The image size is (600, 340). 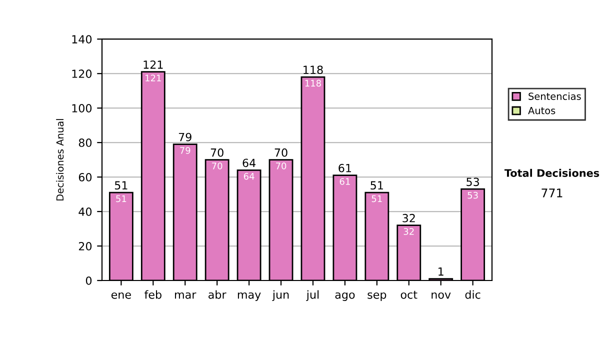 What do you see at coordinates (185, 295) in the screenshot?
I see `x-tick-label: mar` at bounding box center [185, 295].